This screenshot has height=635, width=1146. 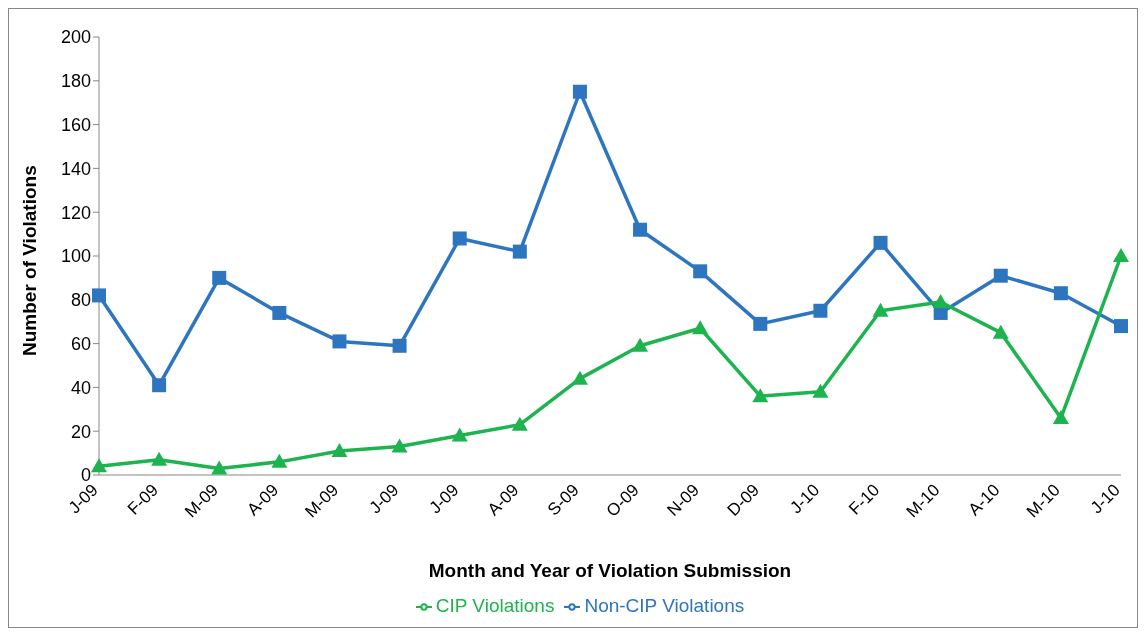 I want to click on y-tick-label: 160, so click(x=75, y=124).